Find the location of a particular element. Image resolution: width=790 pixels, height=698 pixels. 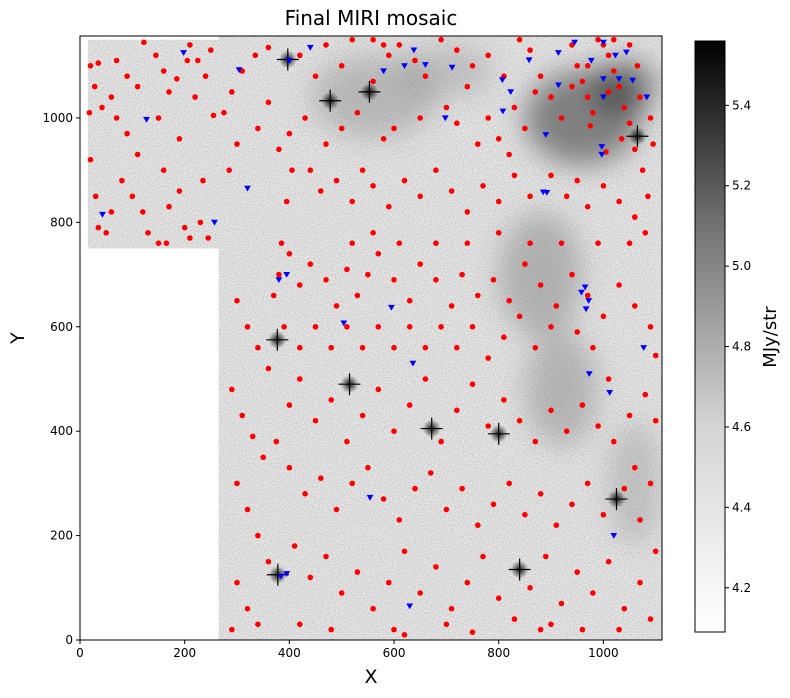

x-tick-label: 1000 is located at coordinates (603, 653).